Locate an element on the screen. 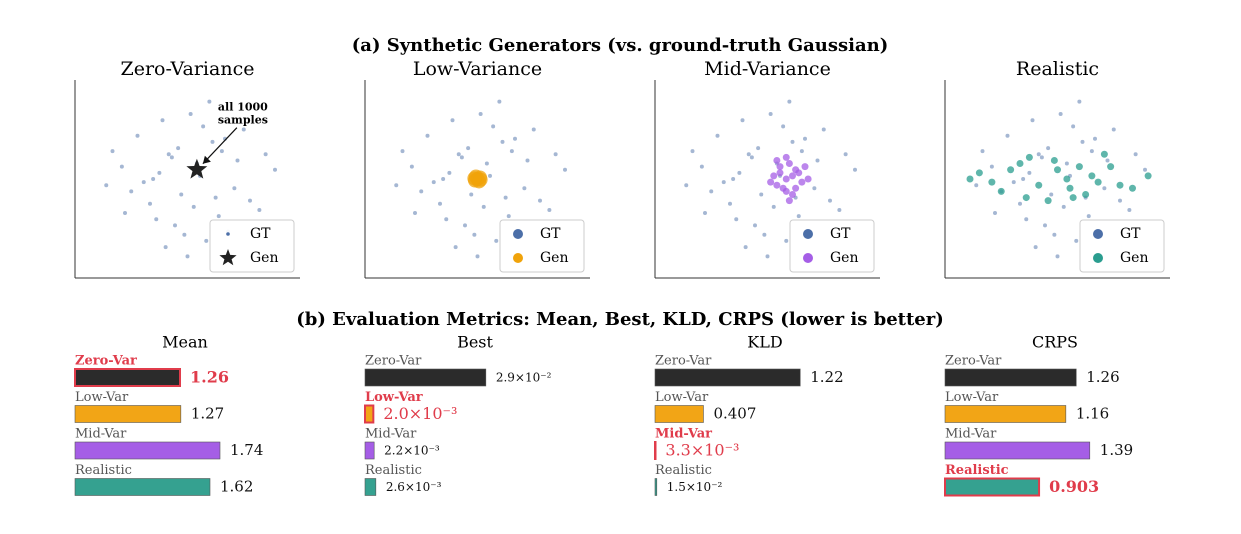  arrow-head is located at coordinates (206, 159).